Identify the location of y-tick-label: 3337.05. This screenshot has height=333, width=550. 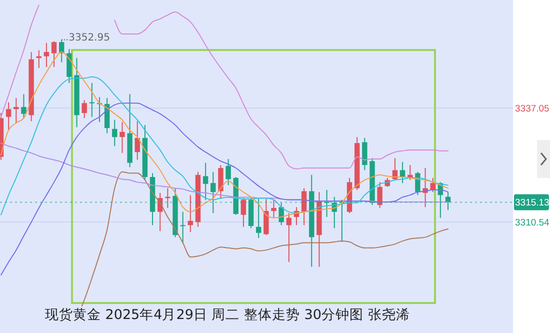
(532, 109).